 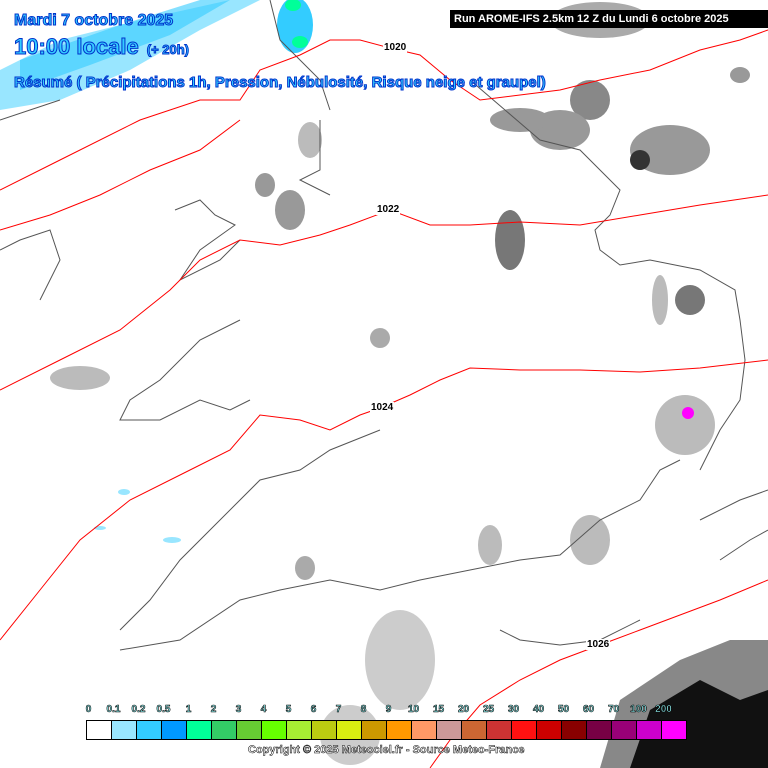 I want to click on legend-label: 20, so click(x=463, y=710).